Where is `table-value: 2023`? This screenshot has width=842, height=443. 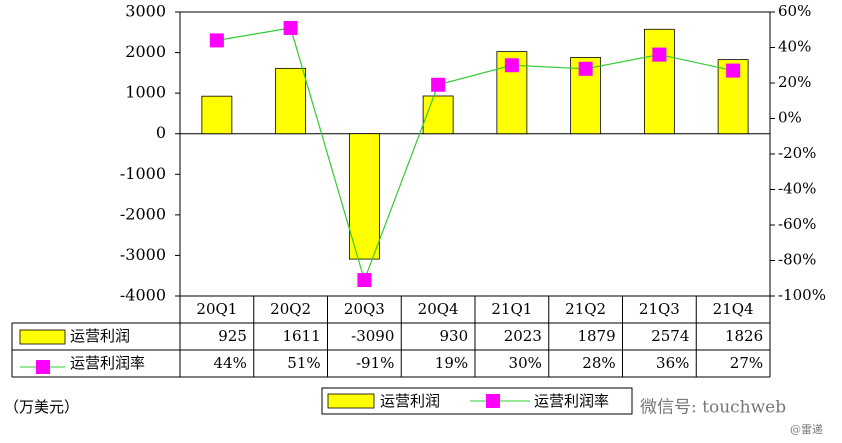
table-value: 2023 is located at coordinates (523, 336).